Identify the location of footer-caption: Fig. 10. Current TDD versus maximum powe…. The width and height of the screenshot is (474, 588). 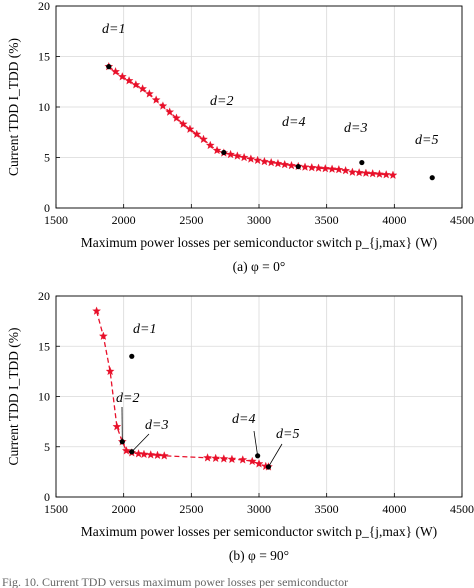
(175, 581).